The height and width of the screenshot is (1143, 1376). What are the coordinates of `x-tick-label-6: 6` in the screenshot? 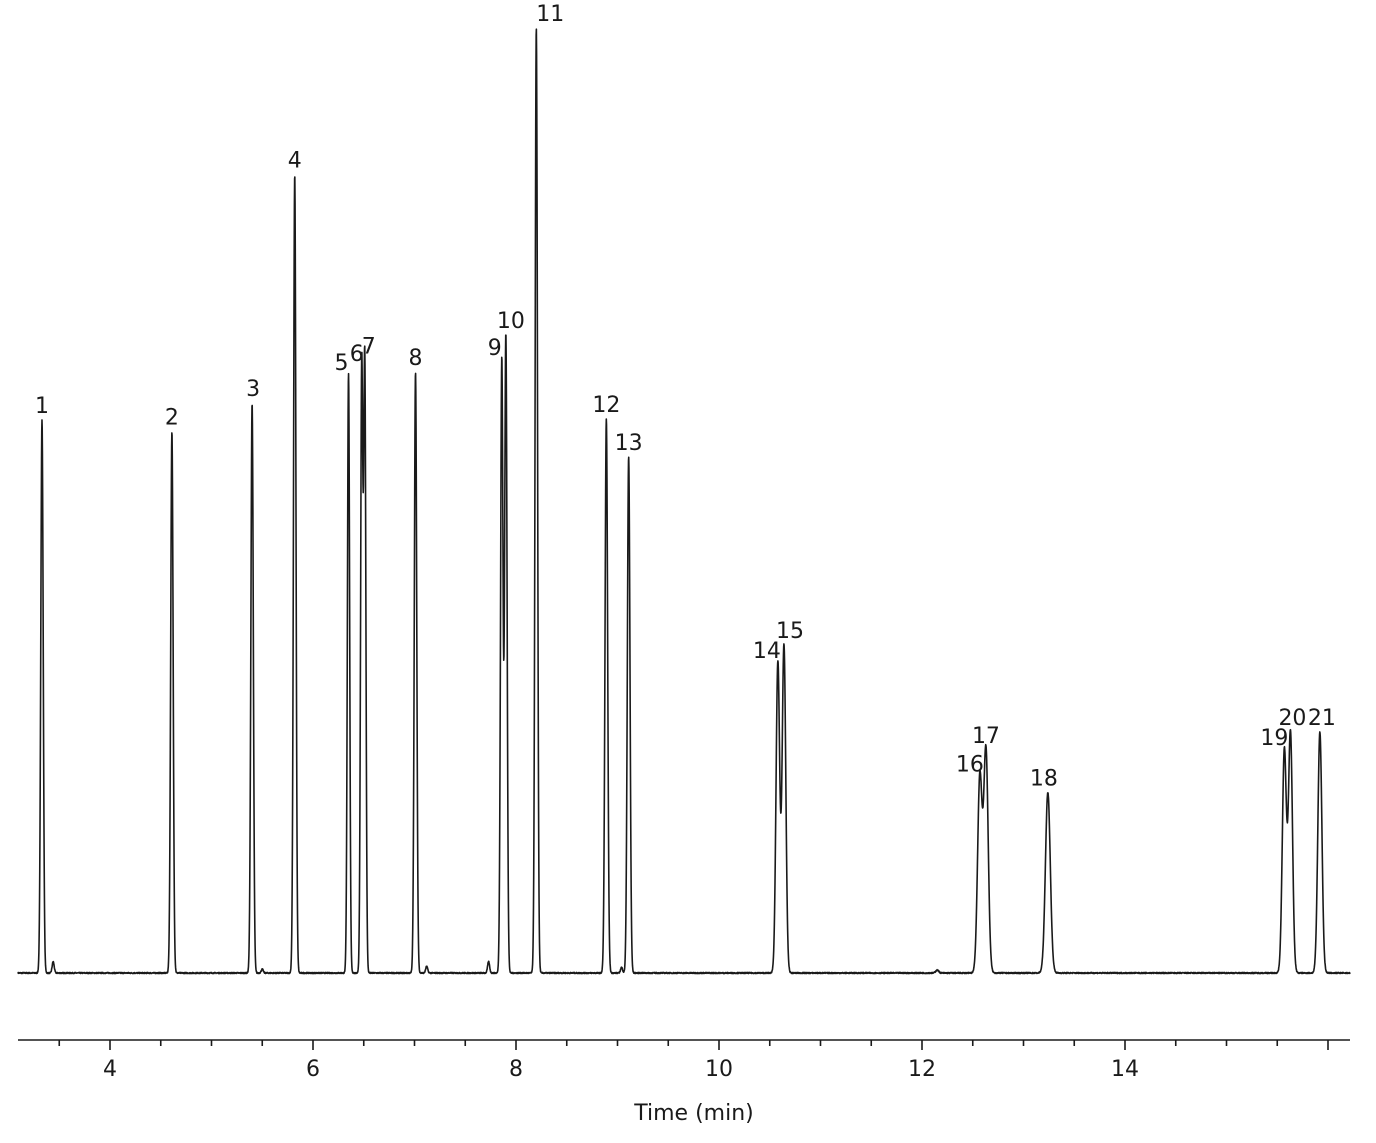 It's located at (313, 1069).